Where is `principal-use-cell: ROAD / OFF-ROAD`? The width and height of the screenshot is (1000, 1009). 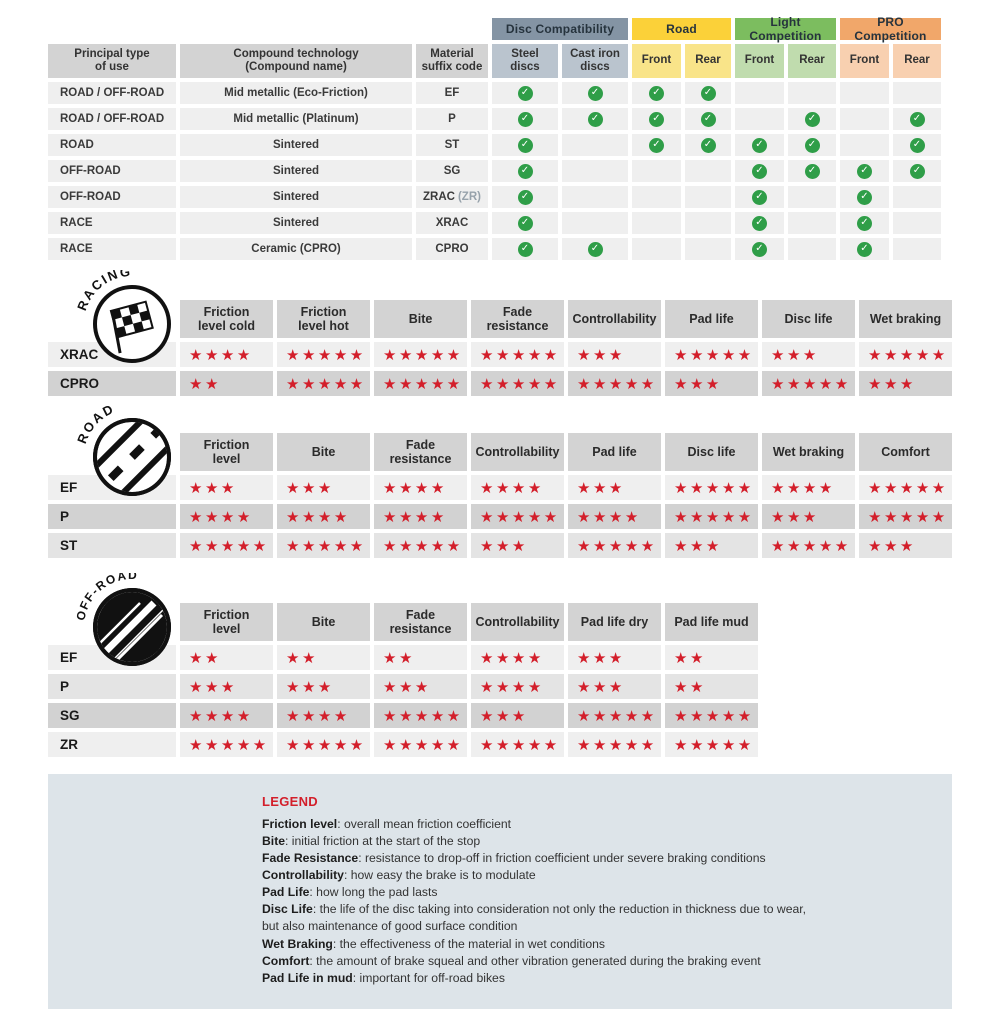 principal-use-cell: ROAD / OFF-ROAD is located at coordinates (112, 93).